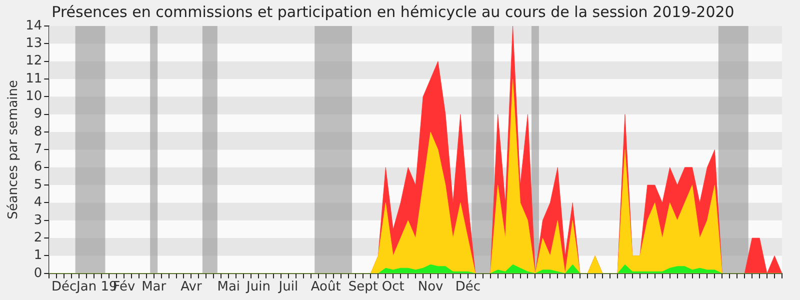  What do you see at coordinates (38, 184) in the screenshot?
I see `y-tick-label: 5` at bounding box center [38, 184].